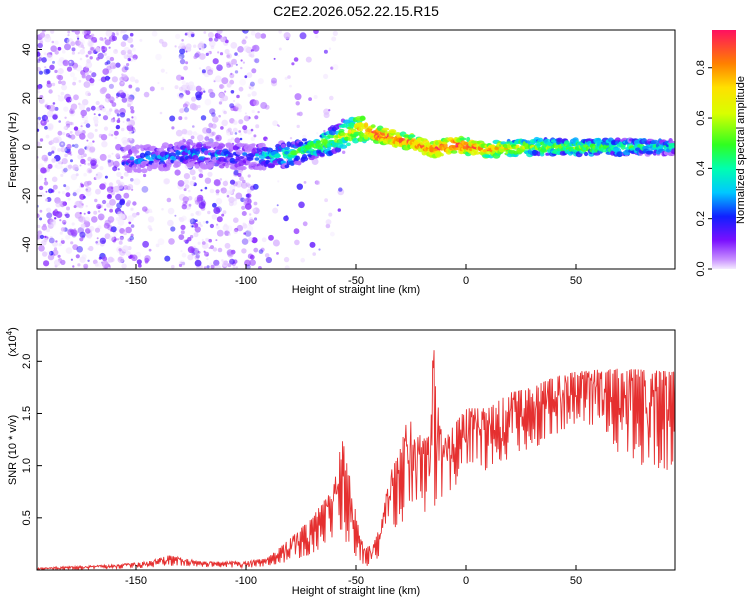  I want to click on colorbar-tick-label: 0.2, so click(701, 218).